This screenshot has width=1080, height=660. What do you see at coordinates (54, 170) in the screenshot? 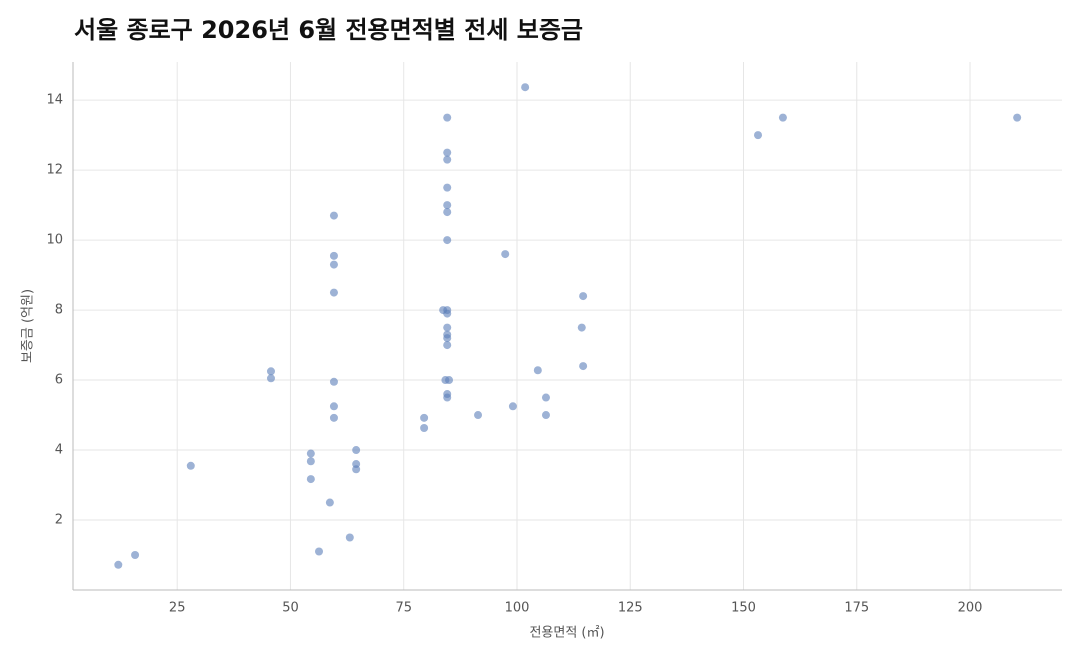
I see `y-tick-label: 12` at bounding box center [54, 170].